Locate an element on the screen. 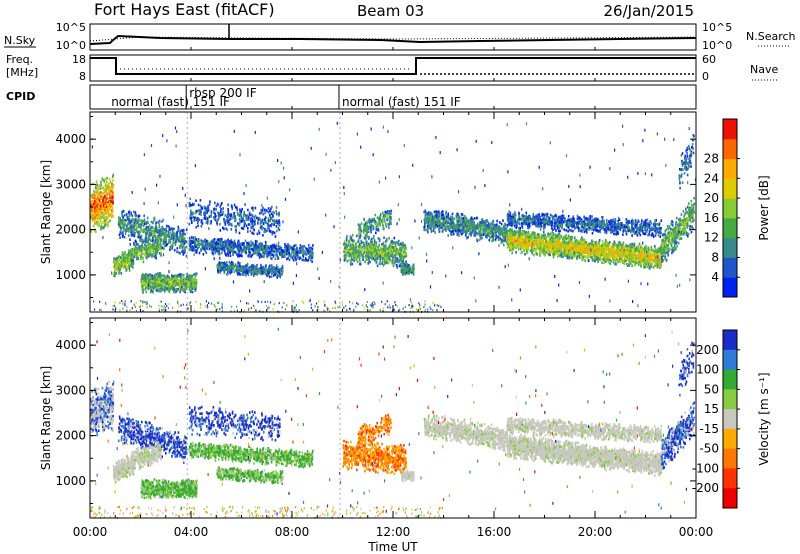 The image size is (800, 554). colorbar-tick-label: 15 is located at coordinates (711, 409).